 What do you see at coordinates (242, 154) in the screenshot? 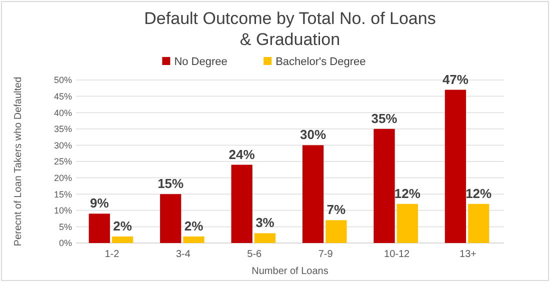
I see `data-label: 24%` at bounding box center [242, 154].